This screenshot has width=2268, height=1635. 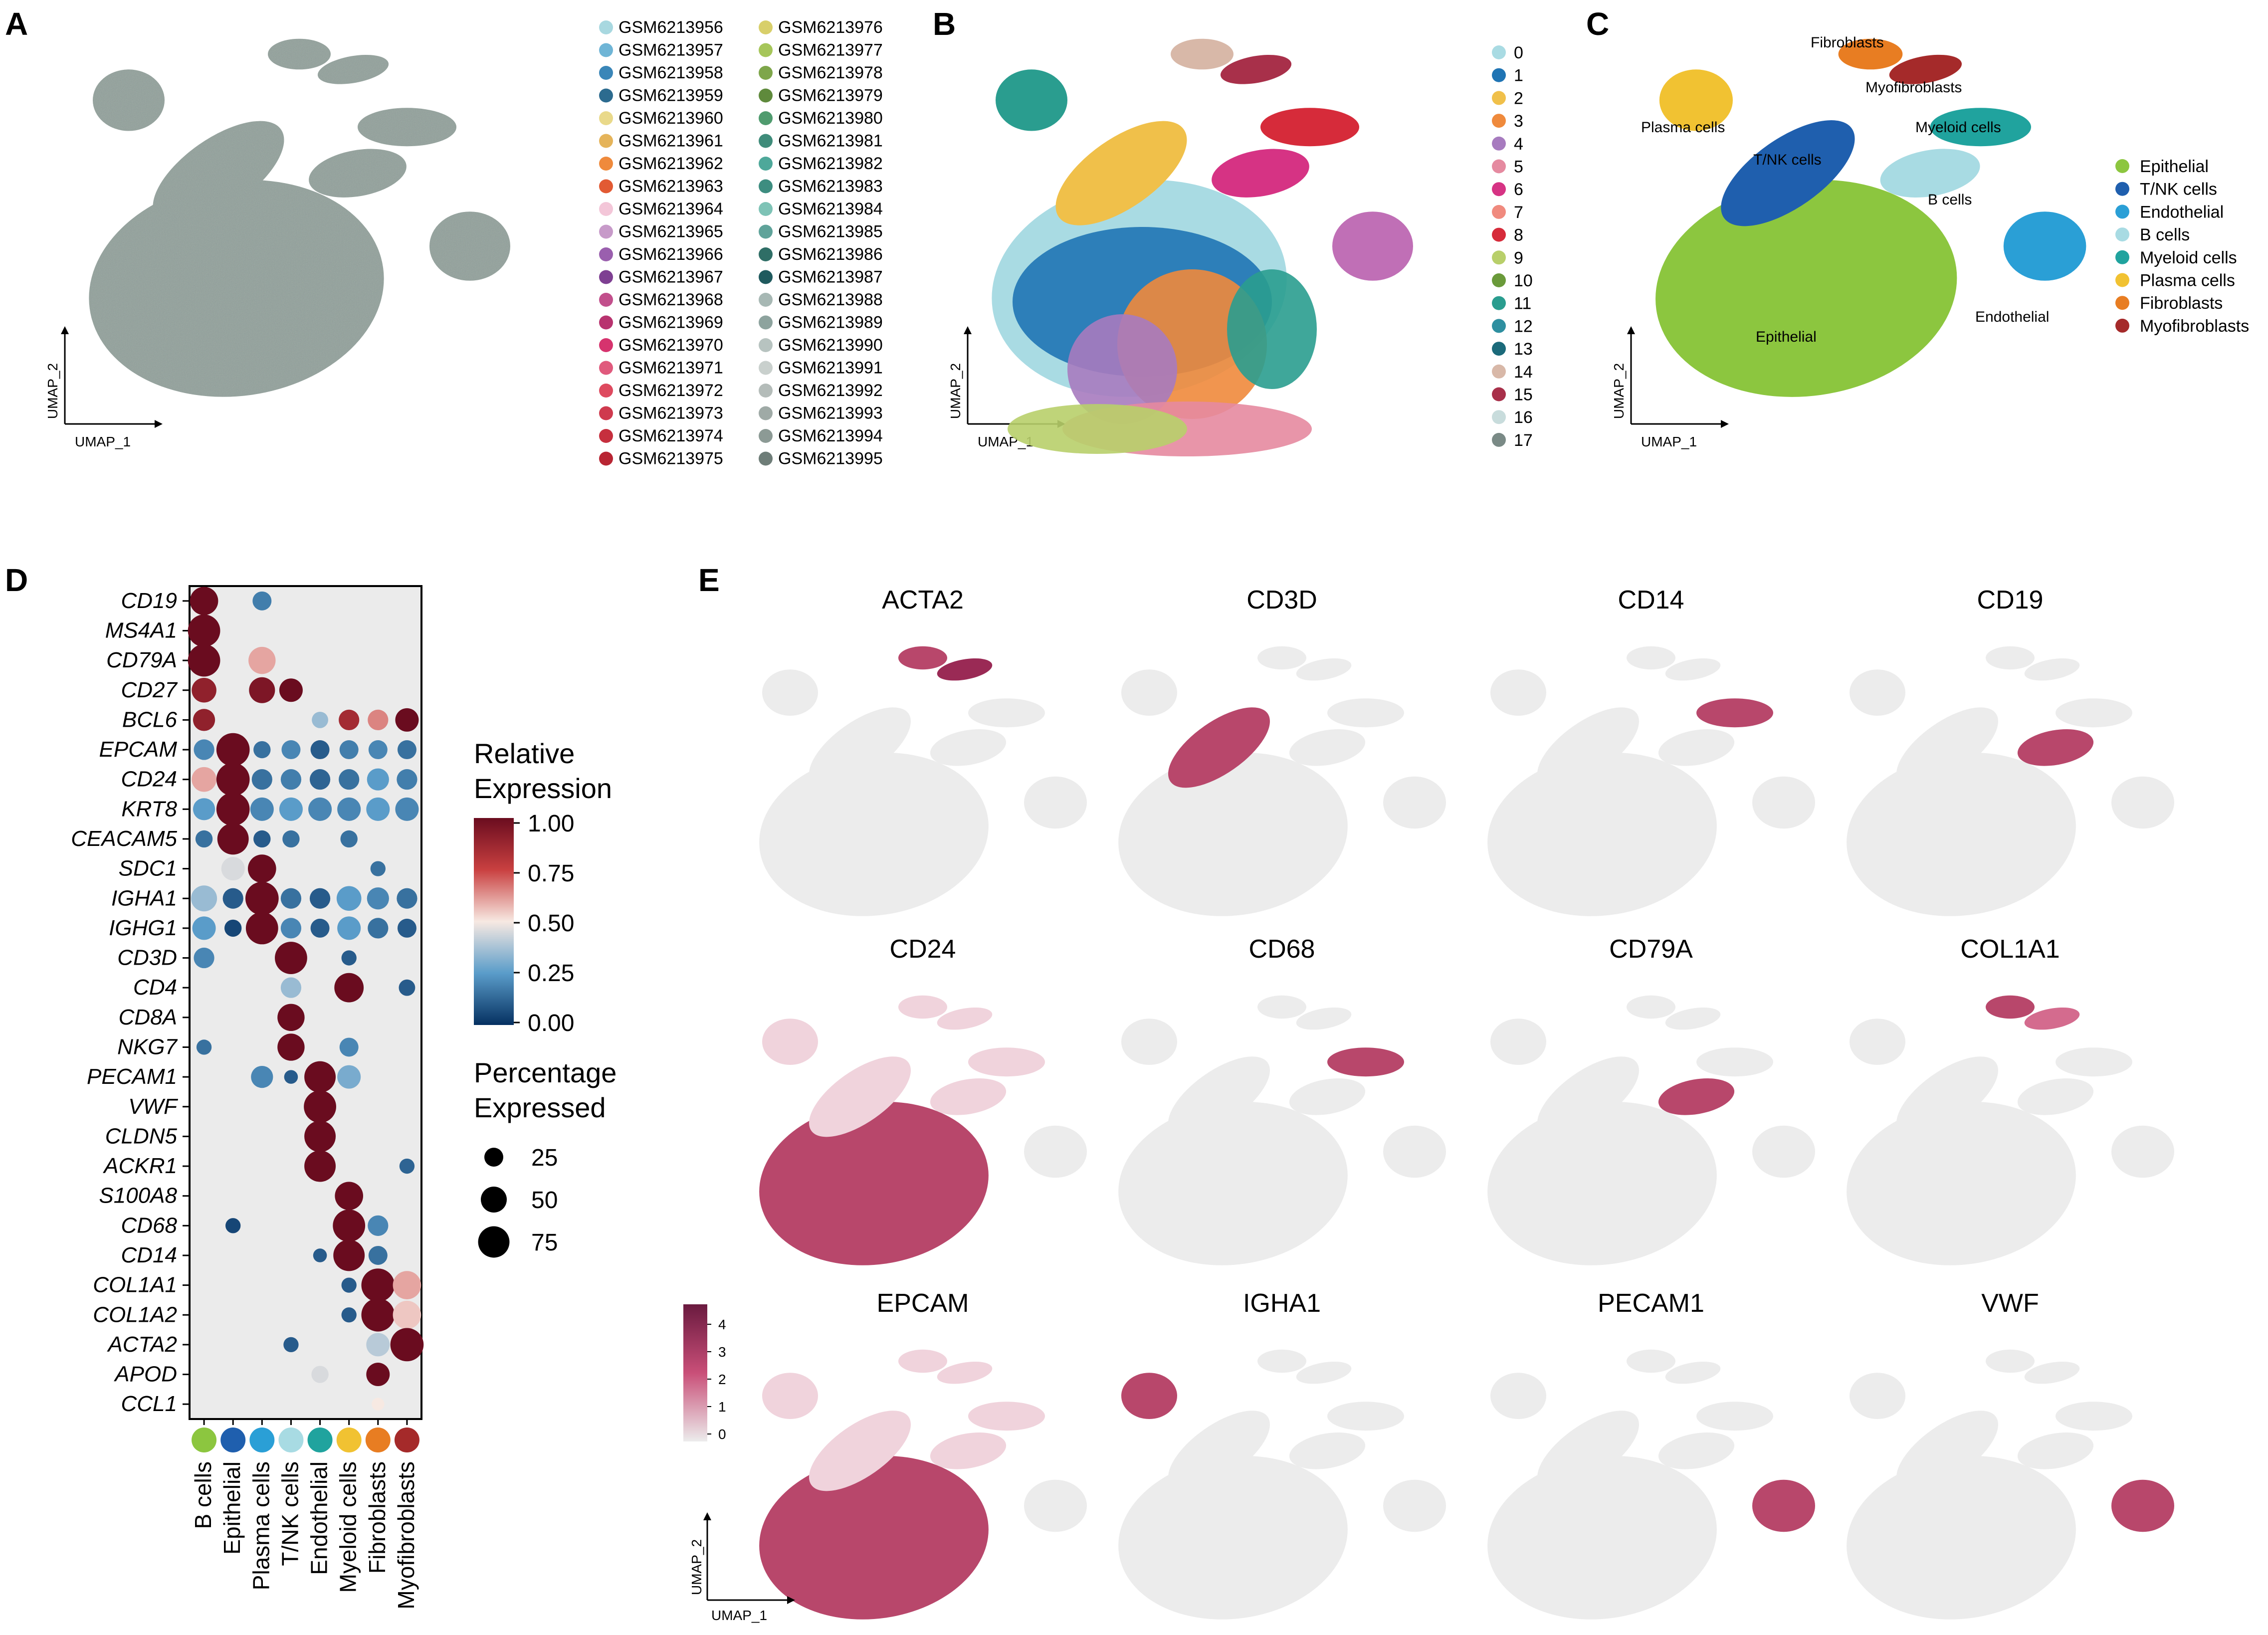 I want to click on dot-ACKR1, so click(x=320, y=1166).